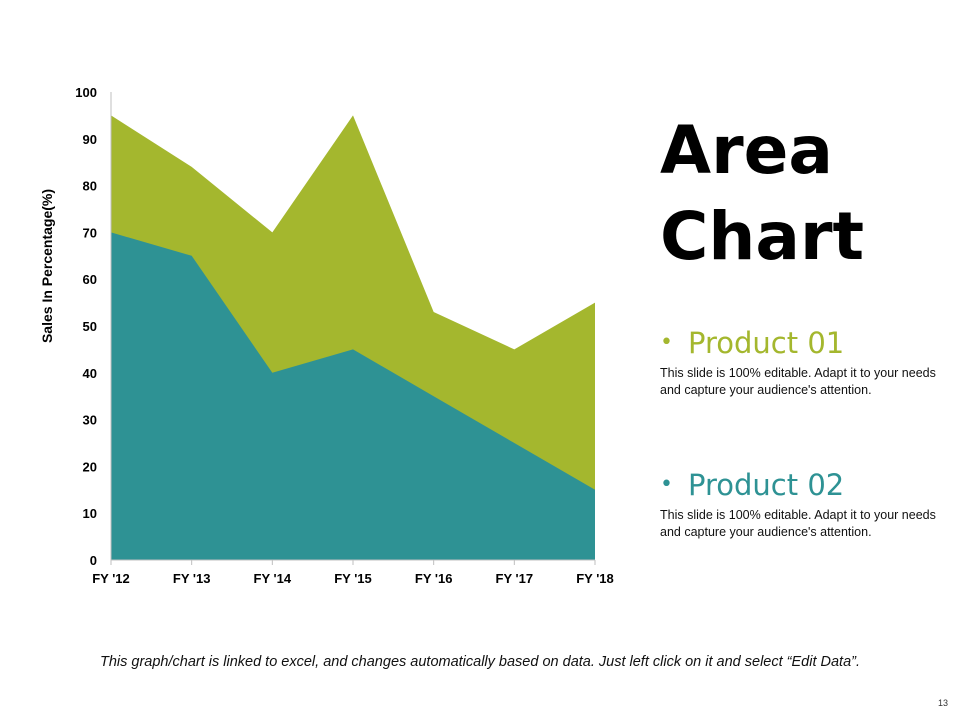 This screenshot has height=720, width=960. What do you see at coordinates (762, 236) in the screenshot?
I see `title-line-2: Chart` at bounding box center [762, 236].